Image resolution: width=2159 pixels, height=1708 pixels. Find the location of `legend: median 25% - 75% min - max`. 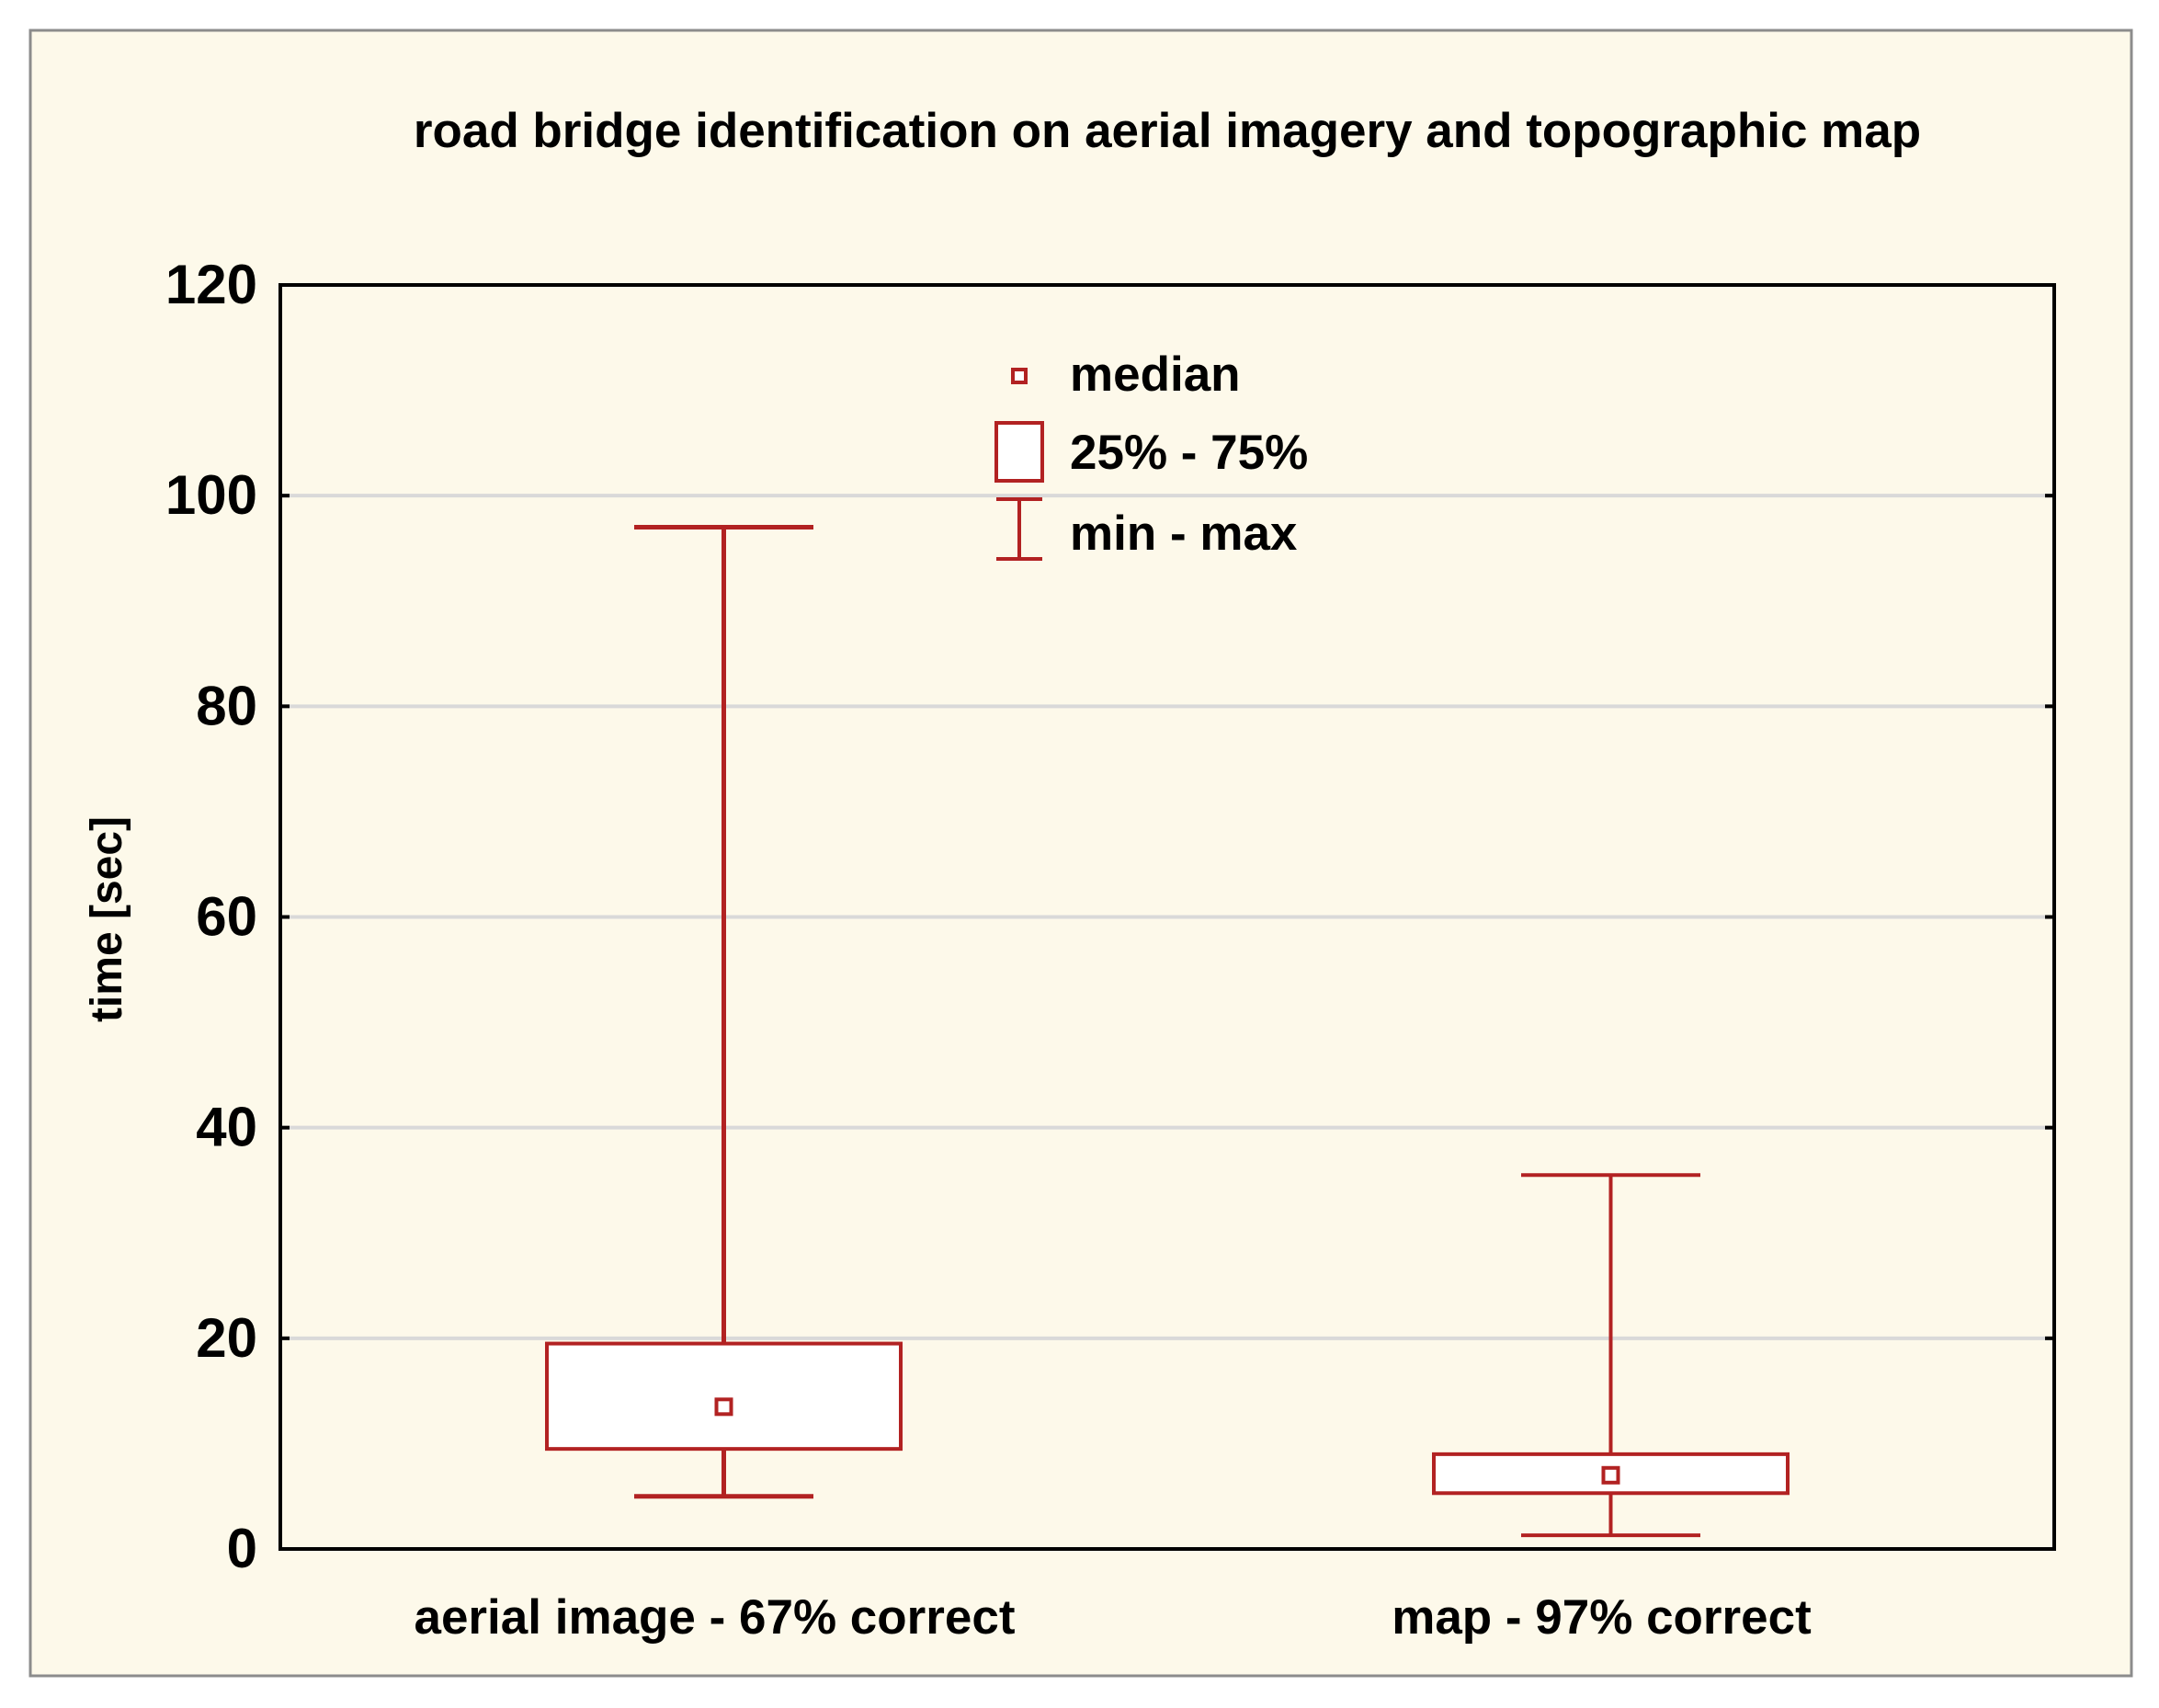

legend: median 25% - 75% min - max is located at coordinates (1151, 454).